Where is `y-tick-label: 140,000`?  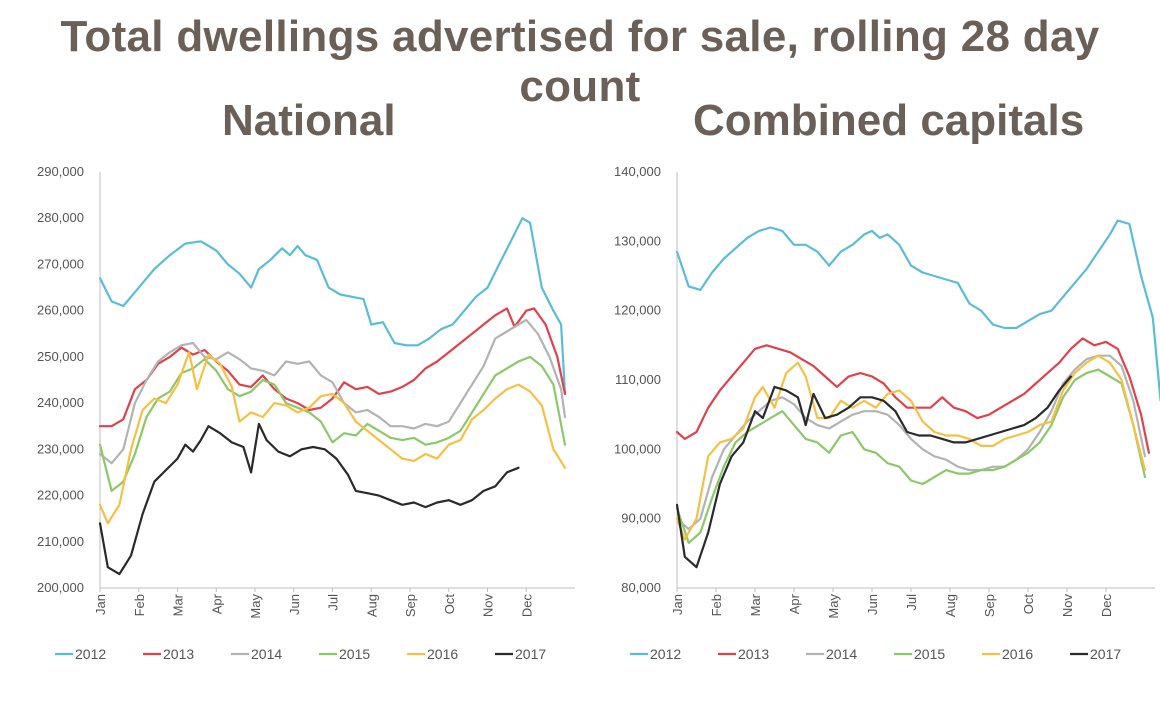 y-tick-label: 140,000 is located at coordinates (637, 171).